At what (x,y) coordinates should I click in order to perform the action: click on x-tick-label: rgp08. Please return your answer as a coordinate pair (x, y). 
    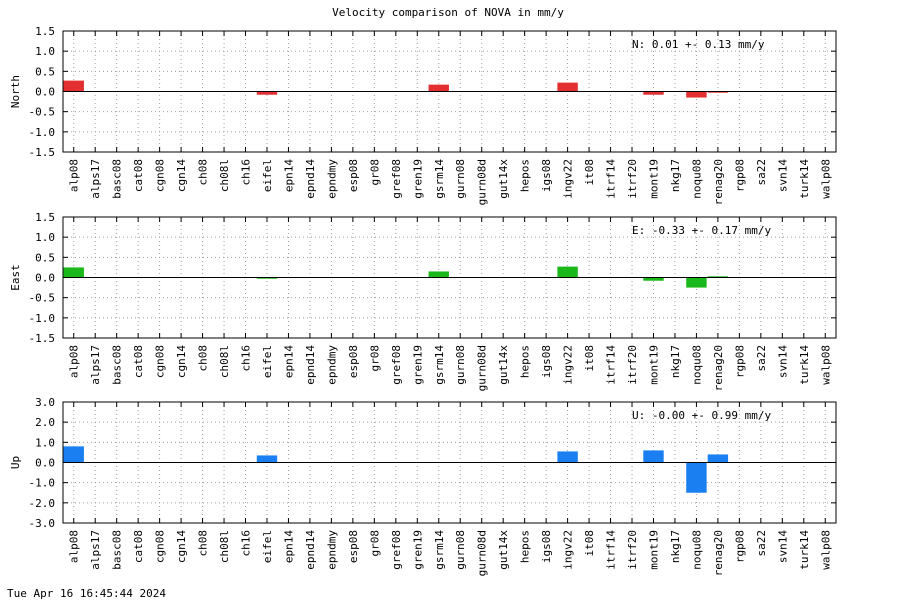
    Looking at the image, I should click on (739, 175).